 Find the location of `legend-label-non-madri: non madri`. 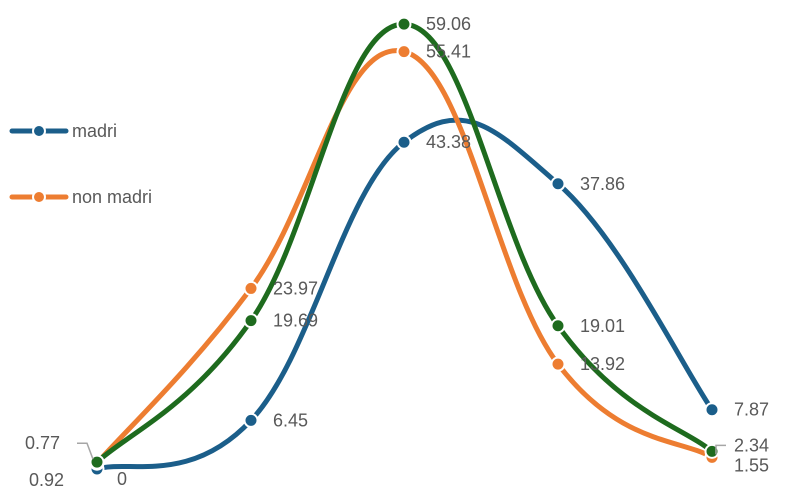

legend-label-non-madri: non madri is located at coordinates (112, 197).